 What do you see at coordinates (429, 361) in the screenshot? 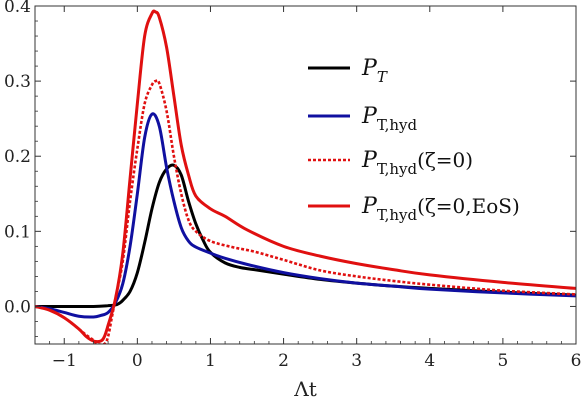
I see `x-tick-label: 4` at bounding box center [429, 361].